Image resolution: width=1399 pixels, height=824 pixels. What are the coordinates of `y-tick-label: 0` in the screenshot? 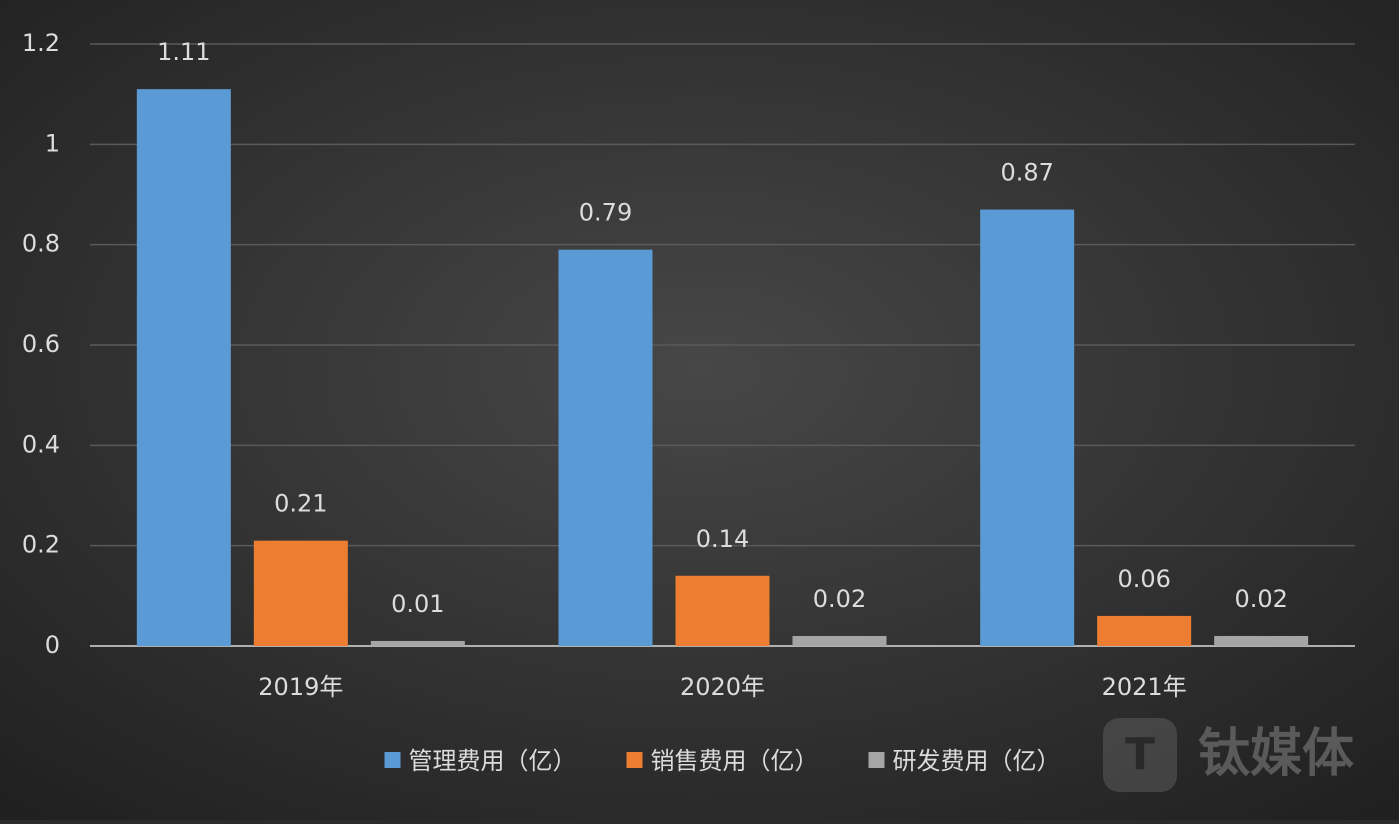 It's located at (52, 645).